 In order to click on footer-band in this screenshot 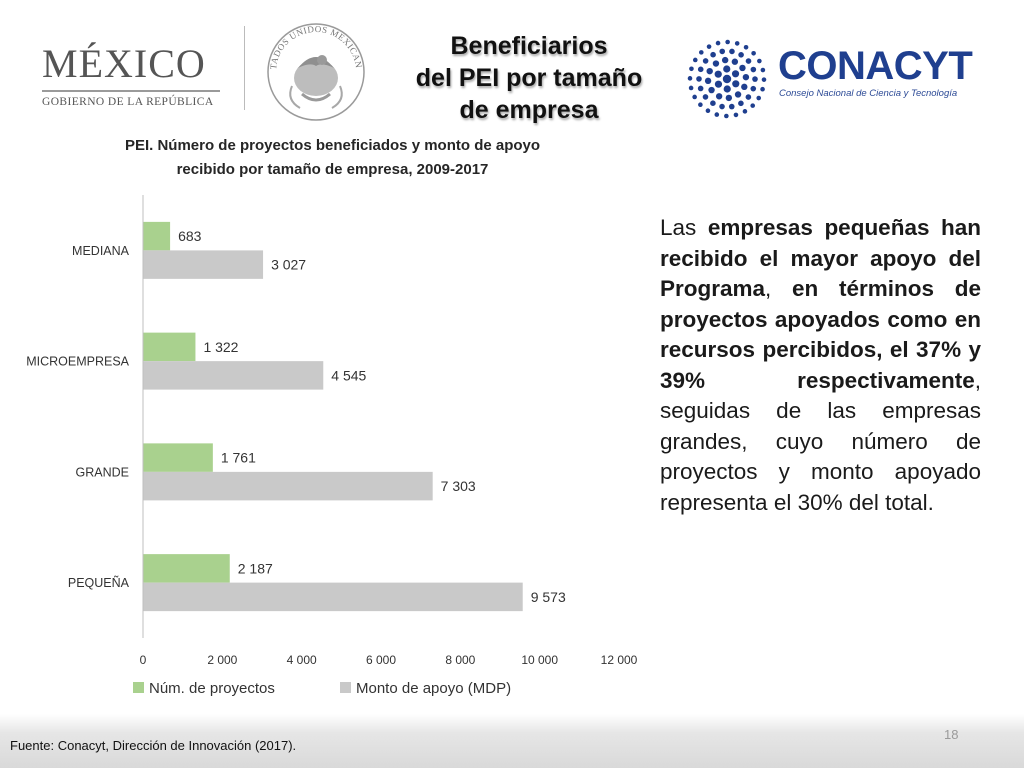, I will do `click(512, 741)`.